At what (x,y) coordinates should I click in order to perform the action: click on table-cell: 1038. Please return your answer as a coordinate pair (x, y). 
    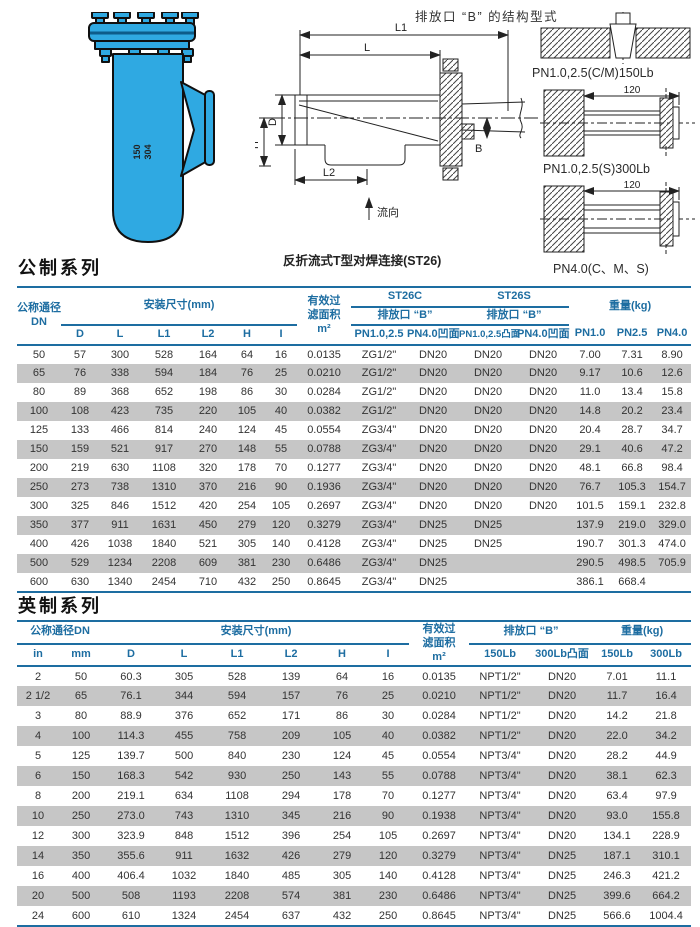
    Looking at the image, I should click on (120, 544).